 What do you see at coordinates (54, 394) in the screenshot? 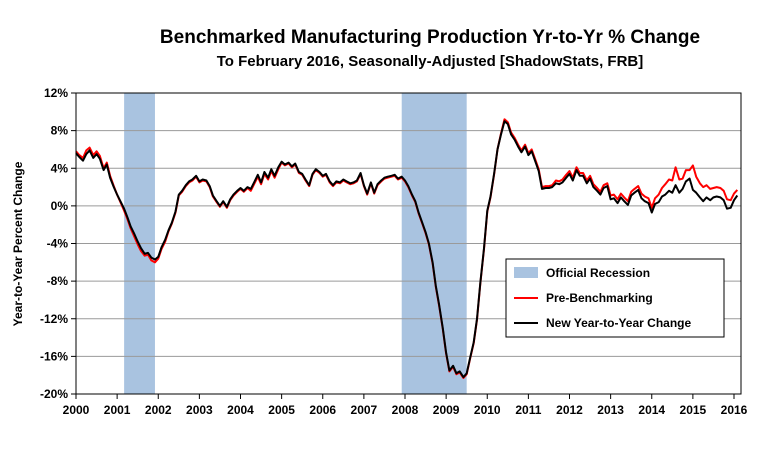
I see `y-tick-label: -20%` at bounding box center [54, 394].